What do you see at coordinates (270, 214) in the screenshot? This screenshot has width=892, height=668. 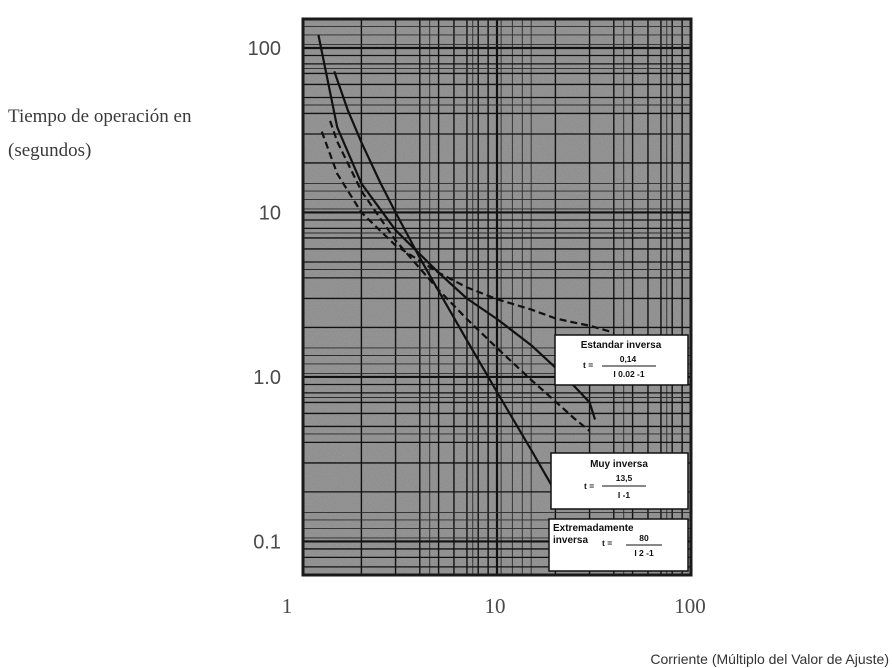 I see `y-tick-label-2: 10` at bounding box center [270, 214].